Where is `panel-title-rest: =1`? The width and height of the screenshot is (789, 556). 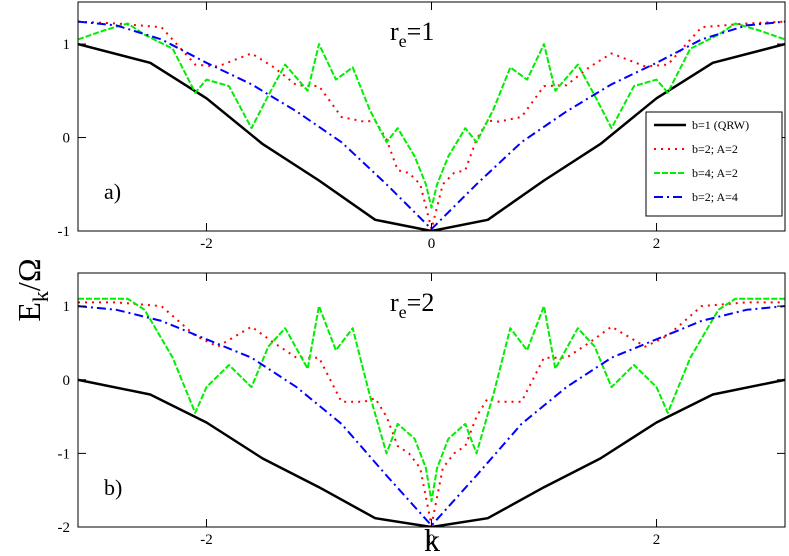 panel-title-rest: =1 is located at coordinates (421, 31).